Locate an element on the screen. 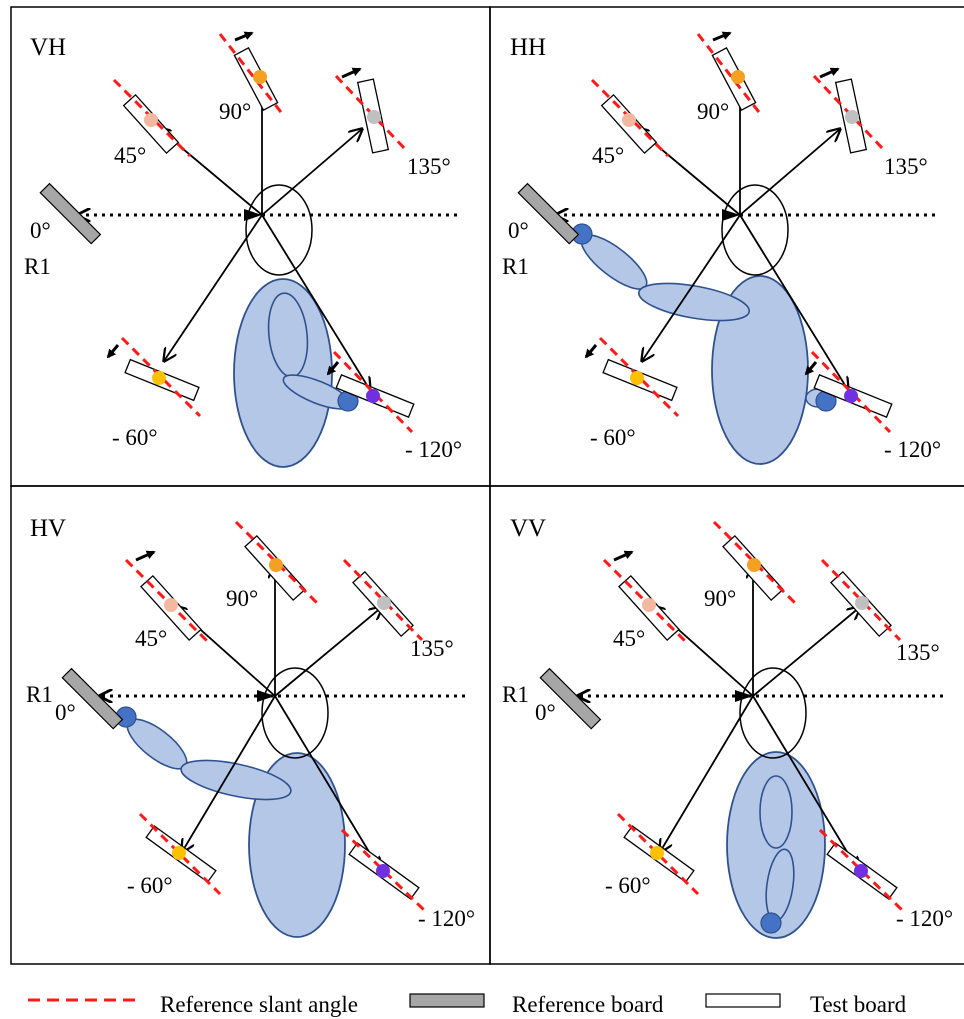 This screenshot has height=1019, width=964. panel-title: VH is located at coordinates (48, 47).